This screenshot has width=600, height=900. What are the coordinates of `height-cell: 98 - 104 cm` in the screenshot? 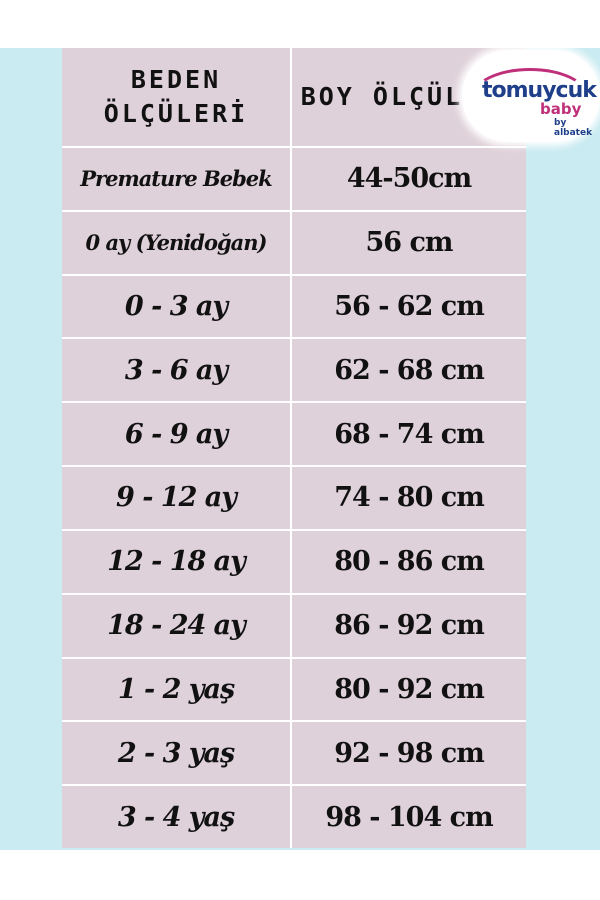 It's located at (409, 817).